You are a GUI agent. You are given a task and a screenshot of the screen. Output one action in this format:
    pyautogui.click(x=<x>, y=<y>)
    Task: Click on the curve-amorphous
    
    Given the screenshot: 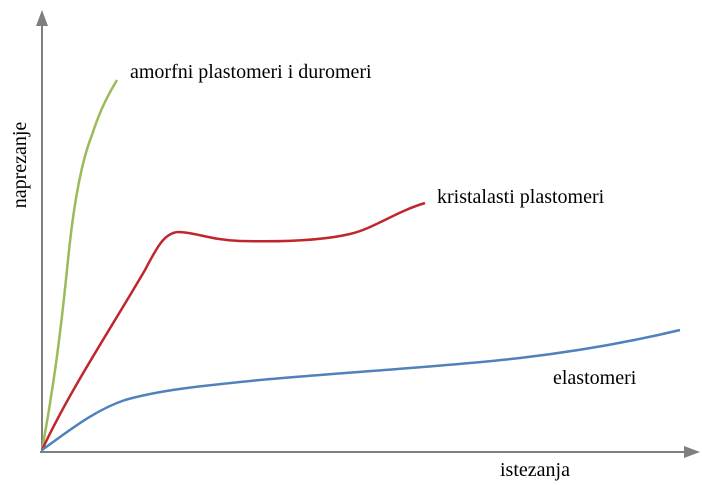 What is the action you would take?
    pyautogui.click(x=79, y=265)
    